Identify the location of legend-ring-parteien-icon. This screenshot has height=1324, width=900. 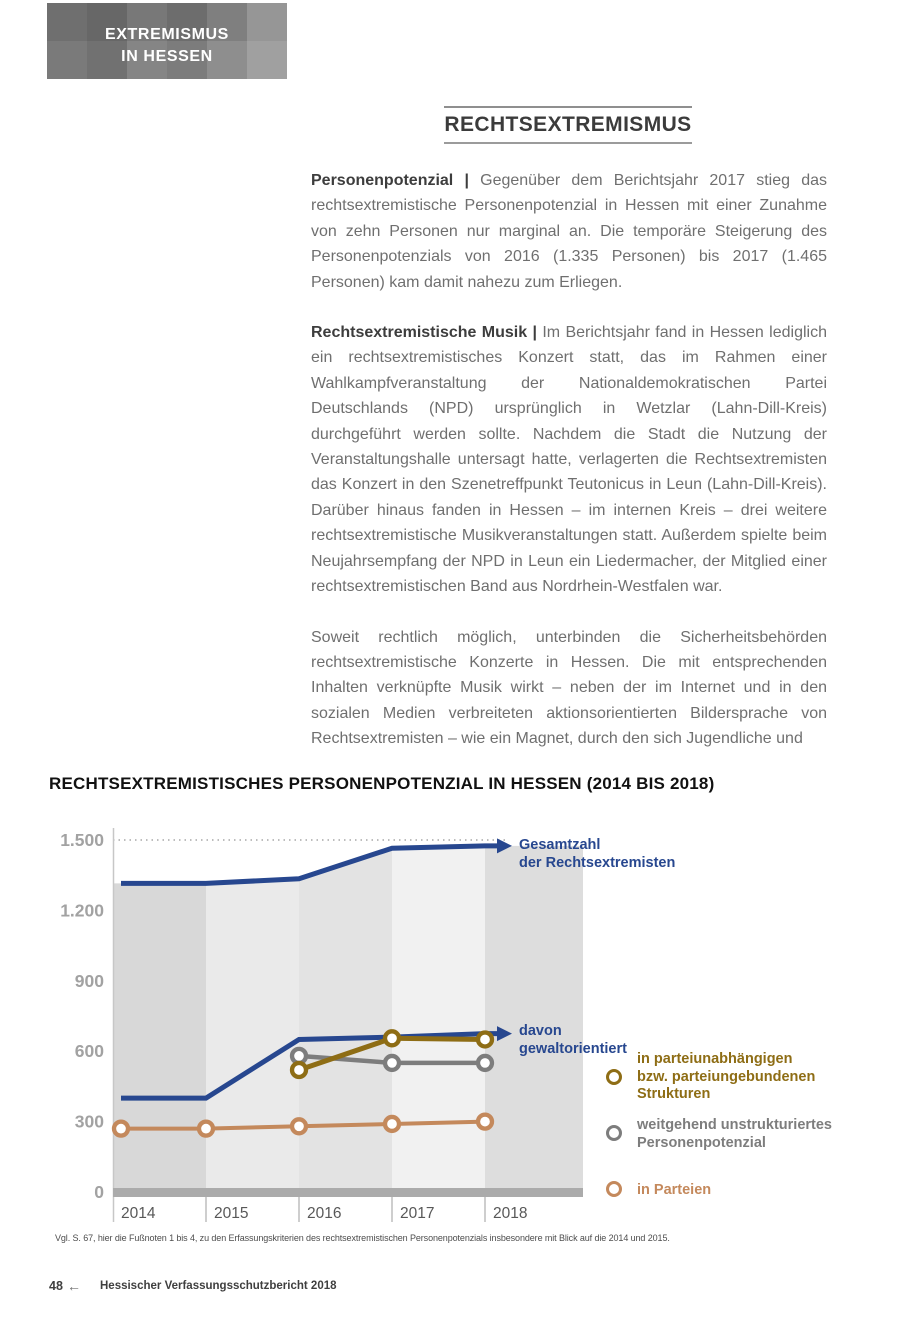
(614, 1189).